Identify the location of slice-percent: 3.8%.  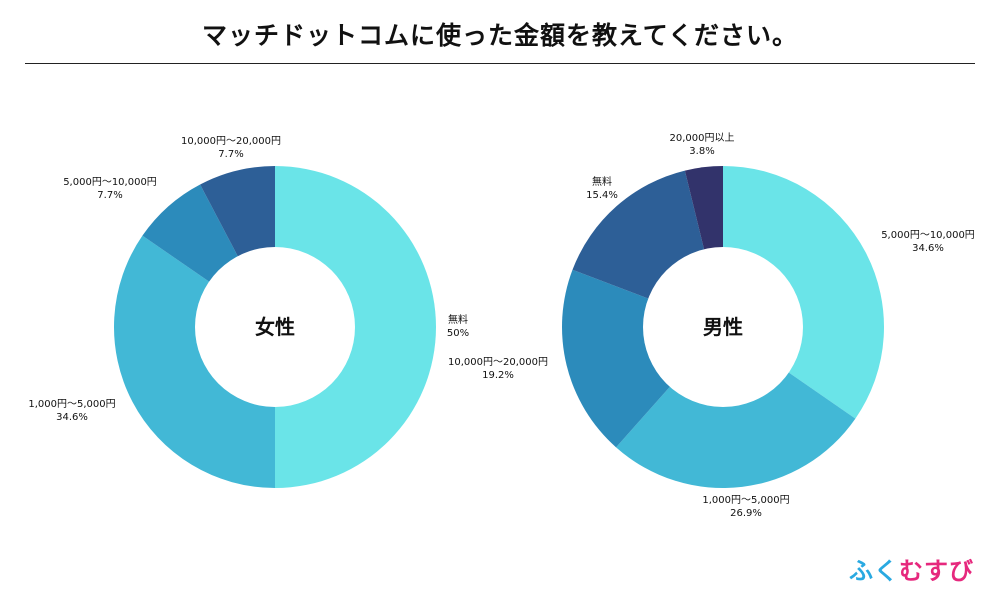
(701, 151).